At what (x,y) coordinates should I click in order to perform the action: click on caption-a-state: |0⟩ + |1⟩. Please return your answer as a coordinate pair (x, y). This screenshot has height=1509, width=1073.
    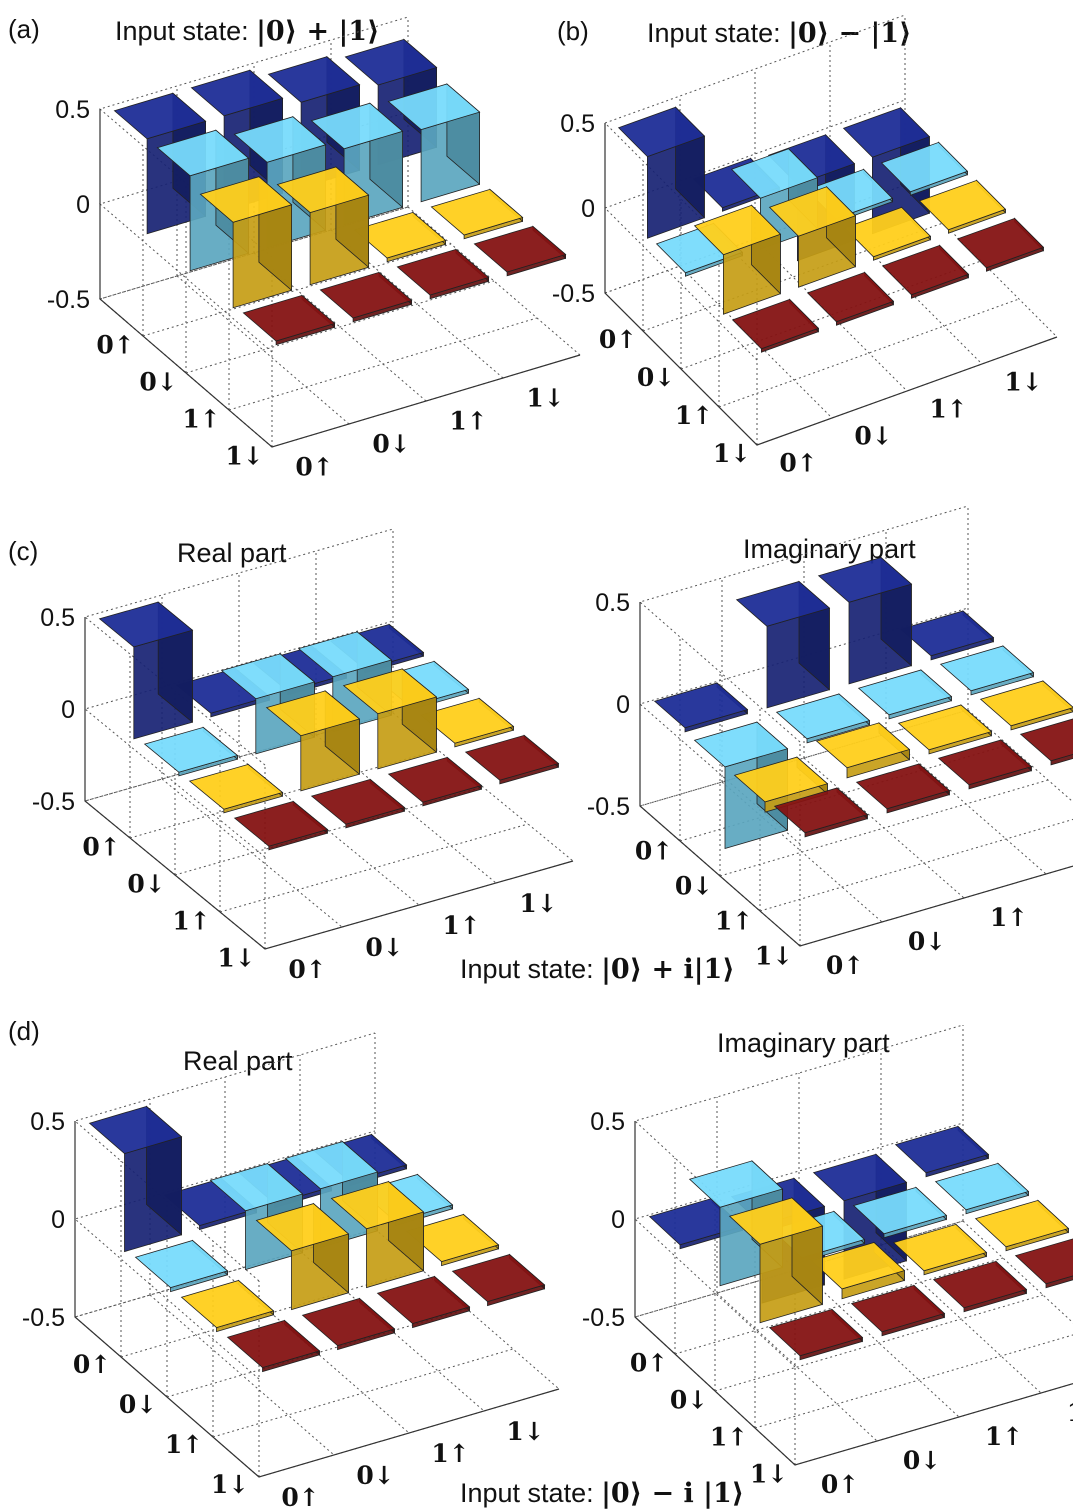
    Looking at the image, I should click on (317, 31).